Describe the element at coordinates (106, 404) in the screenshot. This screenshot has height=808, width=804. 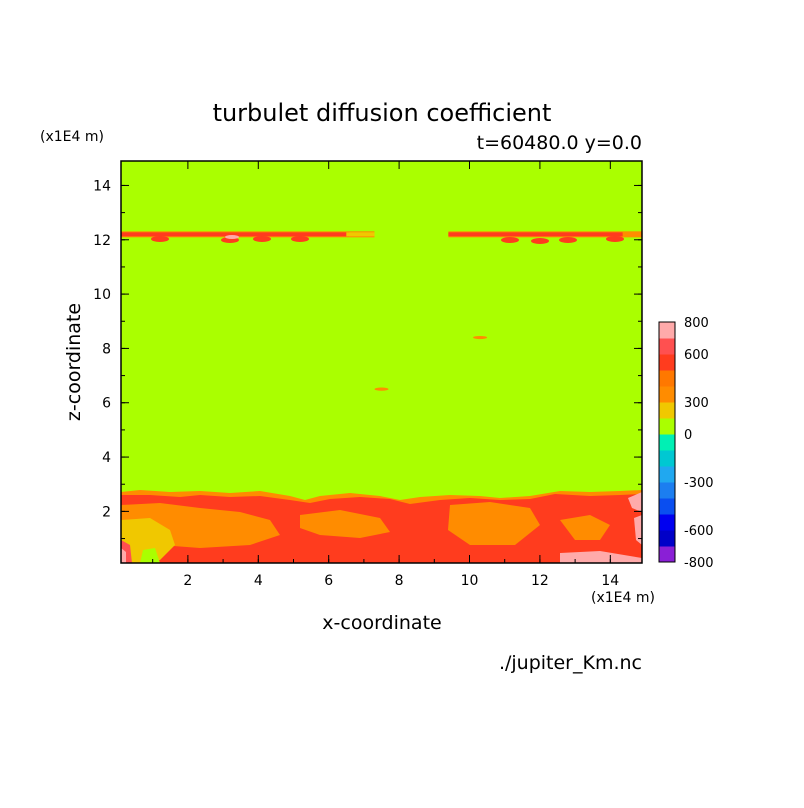
I see `y-tick-label: 6` at that location.